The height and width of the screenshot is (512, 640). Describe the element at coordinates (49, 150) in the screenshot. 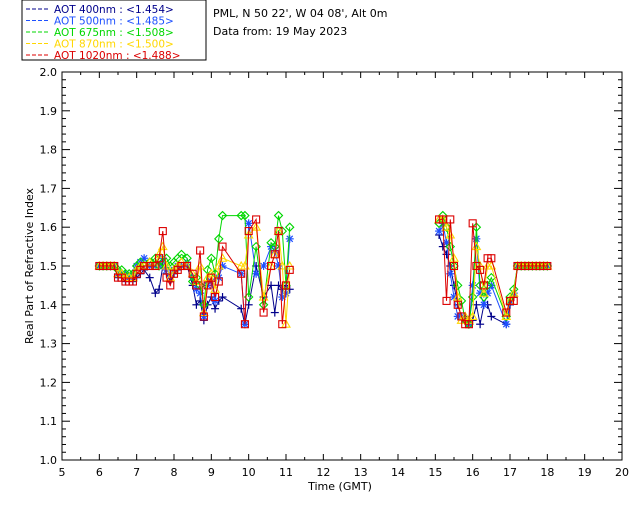

I see `y-tick-label: 1.8` at that location.